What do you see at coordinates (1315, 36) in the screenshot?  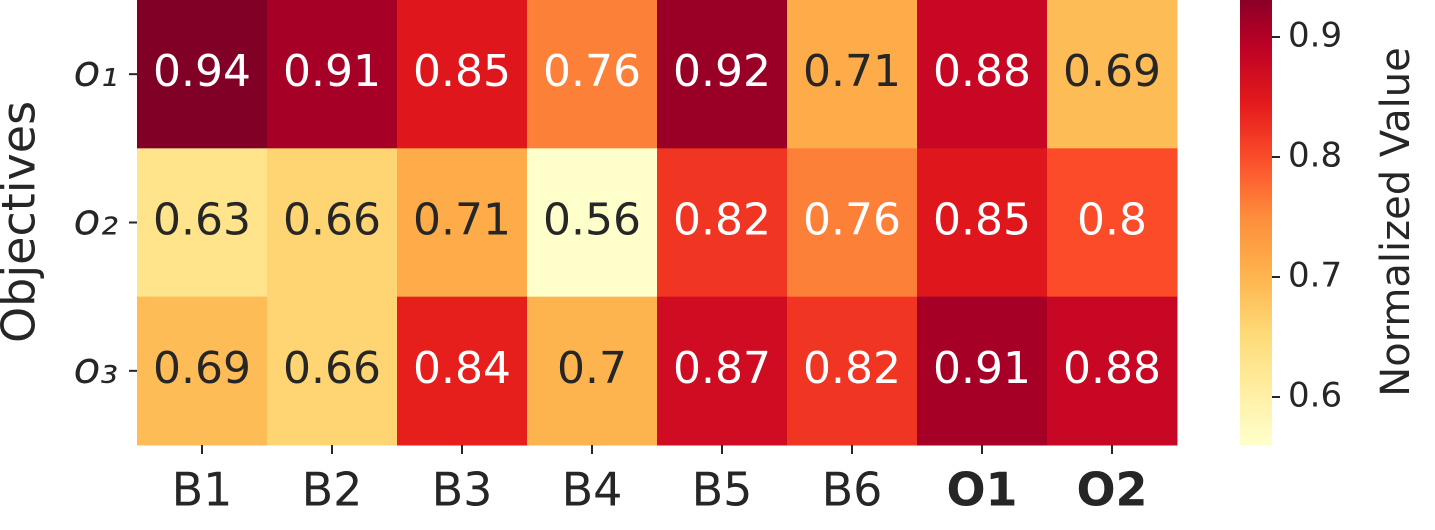 I see `colorbar-tick-label: 0.9` at bounding box center [1315, 36].